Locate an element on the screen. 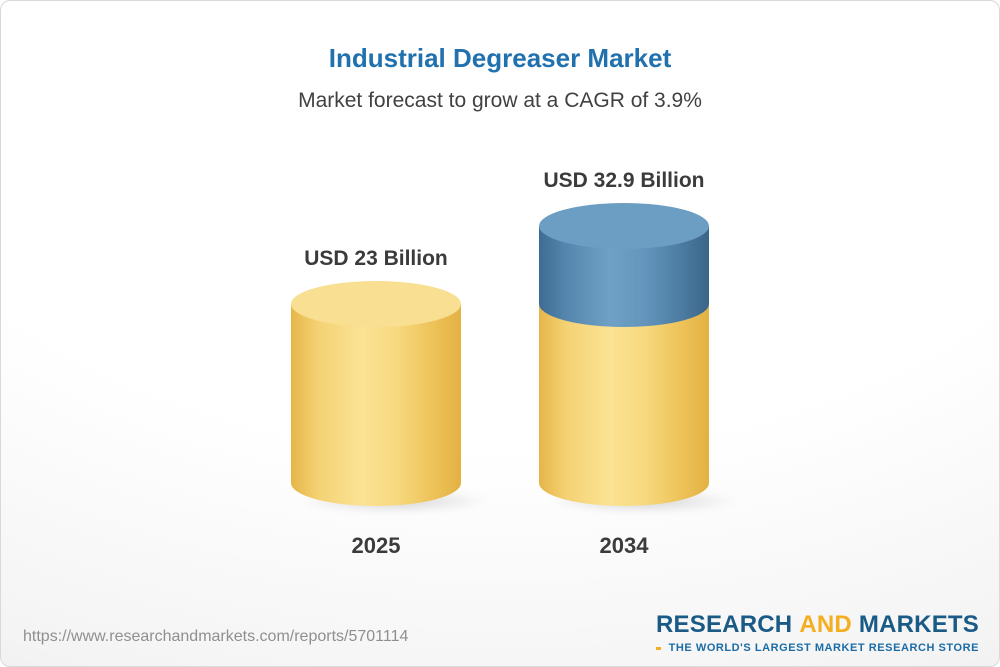  cylinder-segment-blue is located at coordinates (624, 265).